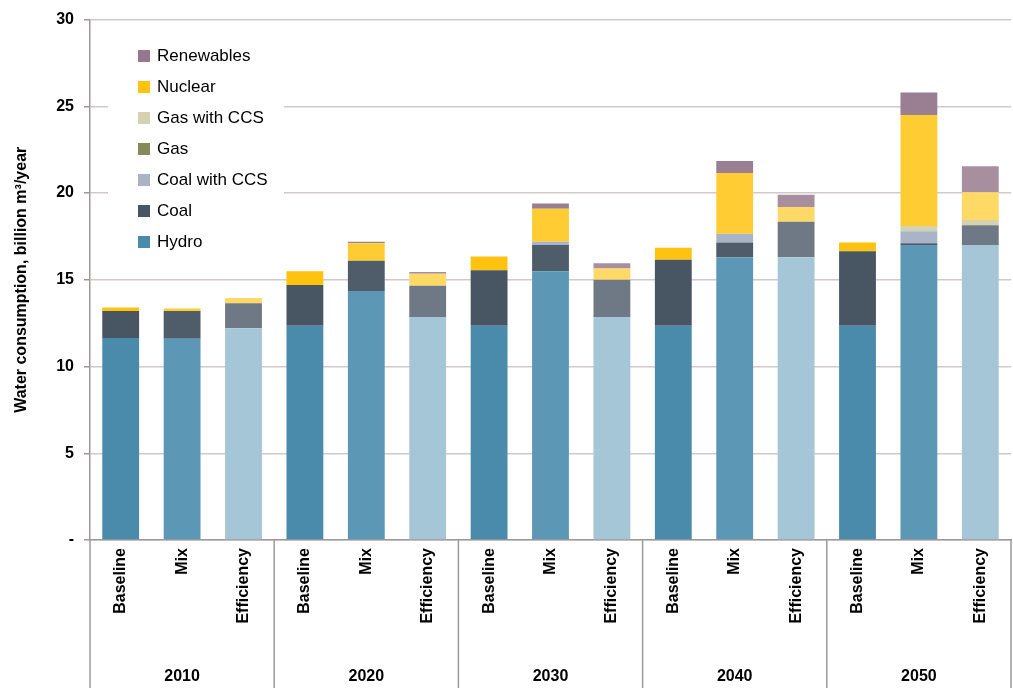 This screenshot has width=1013, height=688. What do you see at coordinates (366, 676) in the screenshot?
I see `text: 2020` at bounding box center [366, 676].